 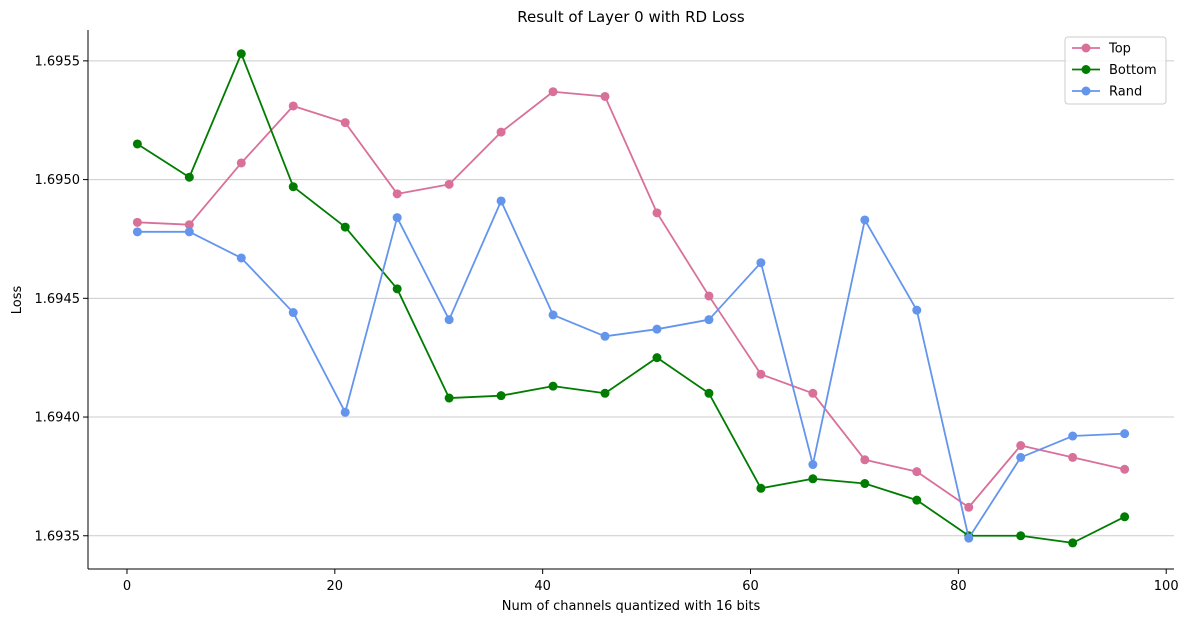 What do you see at coordinates (127, 586) in the screenshot?
I see `x-tick-label: 0` at bounding box center [127, 586].